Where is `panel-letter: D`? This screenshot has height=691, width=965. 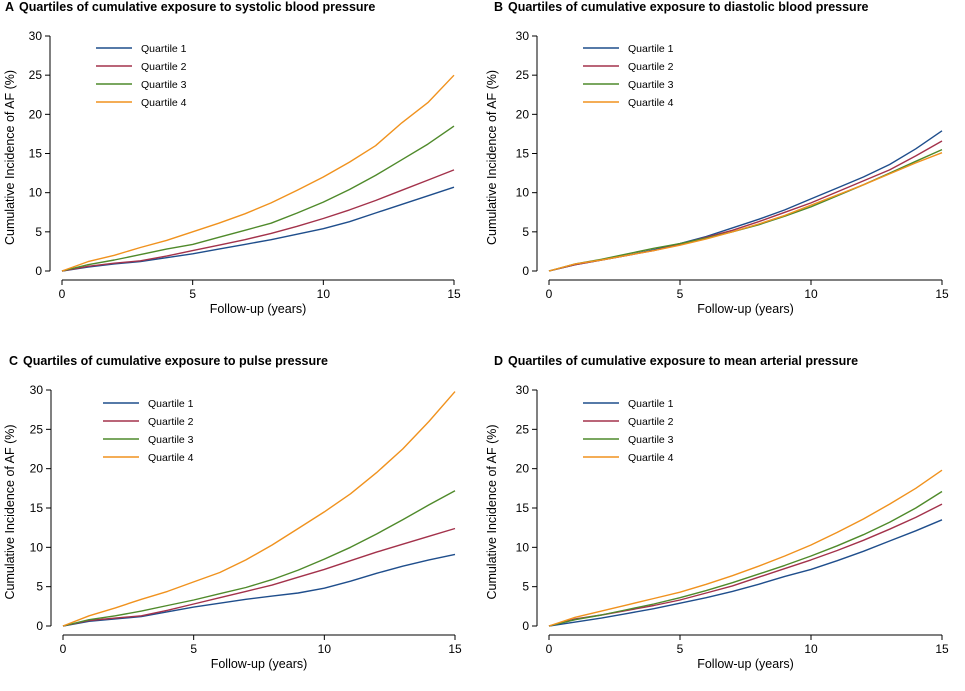
panel-letter: D is located at coordinates (499, 361).